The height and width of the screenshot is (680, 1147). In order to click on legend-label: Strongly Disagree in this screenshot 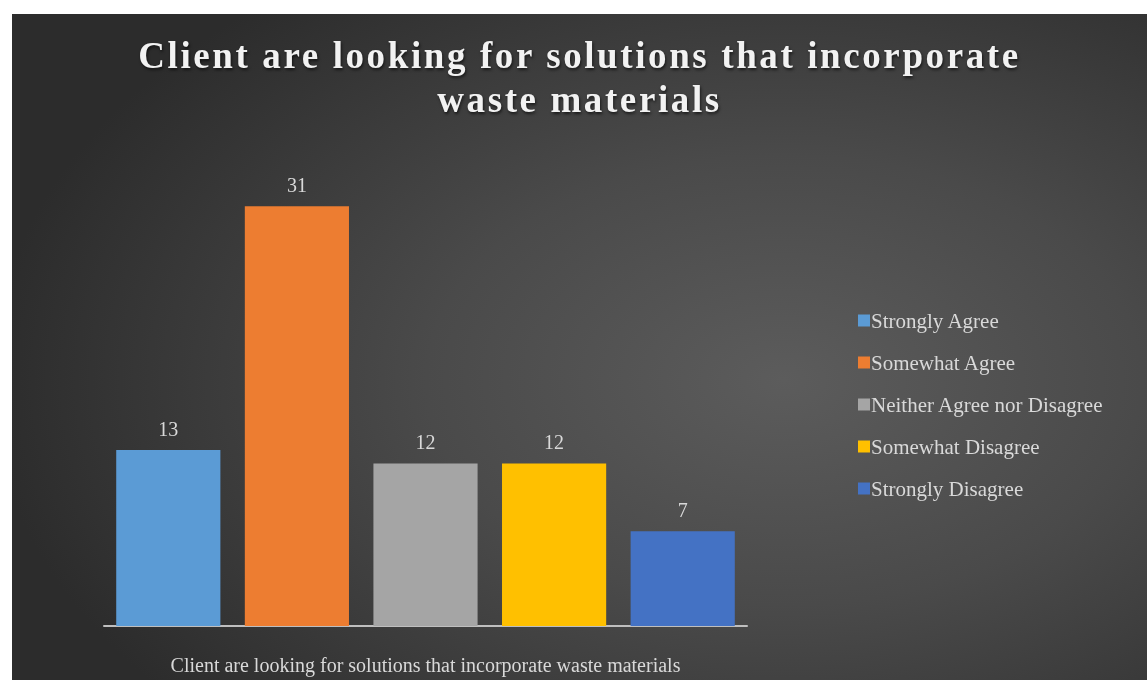, I will do `click(947, 488)`.